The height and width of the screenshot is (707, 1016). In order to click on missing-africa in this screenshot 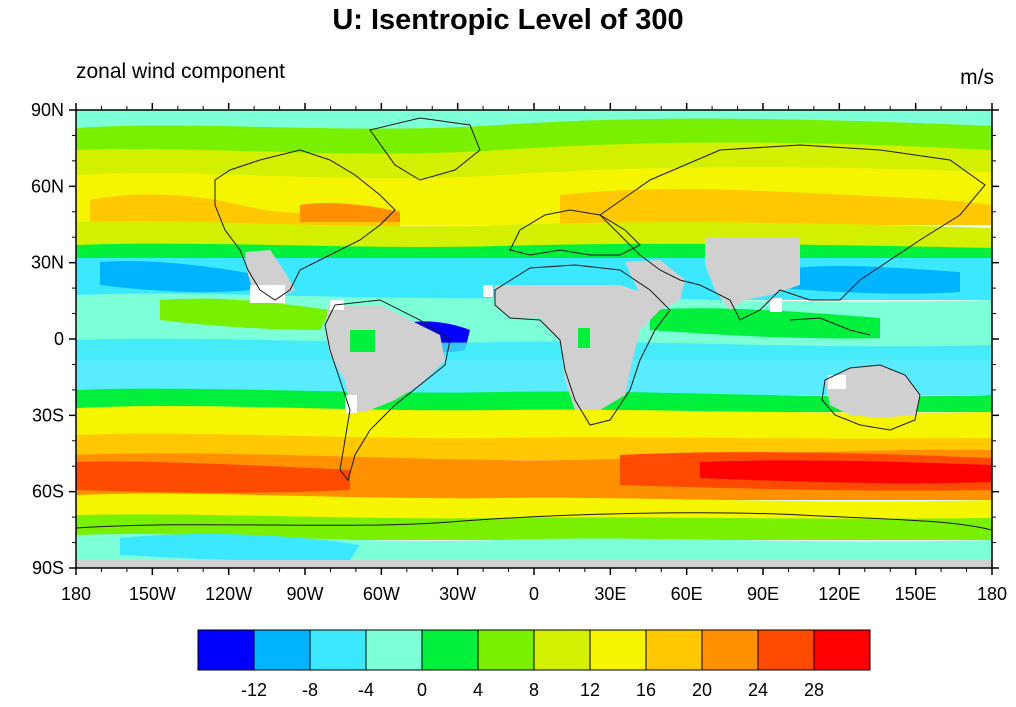, I will do `click(577, 347)`.